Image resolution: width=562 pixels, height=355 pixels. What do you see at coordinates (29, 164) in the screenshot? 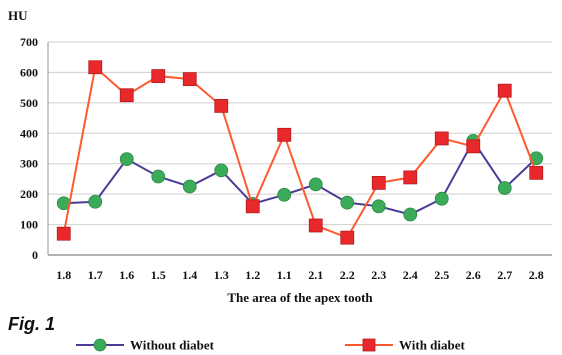
I see `y-tick-300: 300` at bounding box center [29, 164].